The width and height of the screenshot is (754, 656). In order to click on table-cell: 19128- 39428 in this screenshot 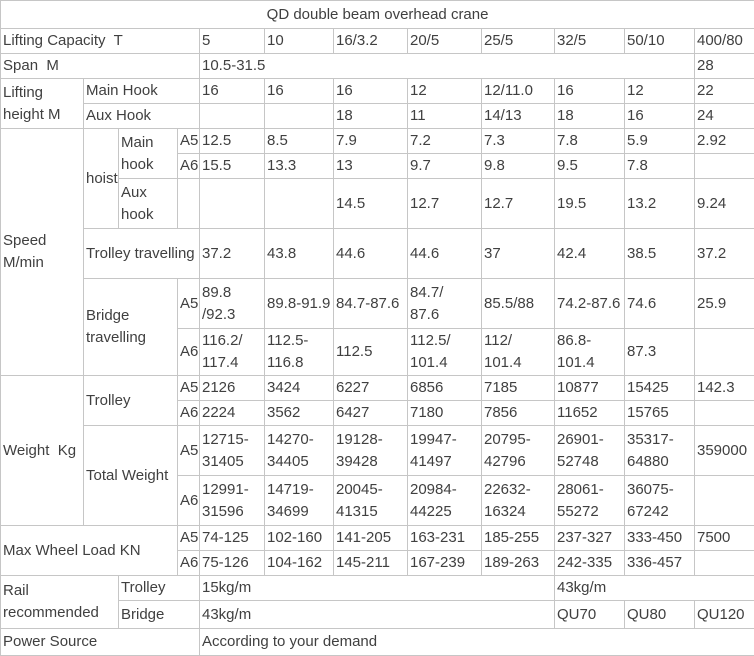, I will do `click(371, 451)`.